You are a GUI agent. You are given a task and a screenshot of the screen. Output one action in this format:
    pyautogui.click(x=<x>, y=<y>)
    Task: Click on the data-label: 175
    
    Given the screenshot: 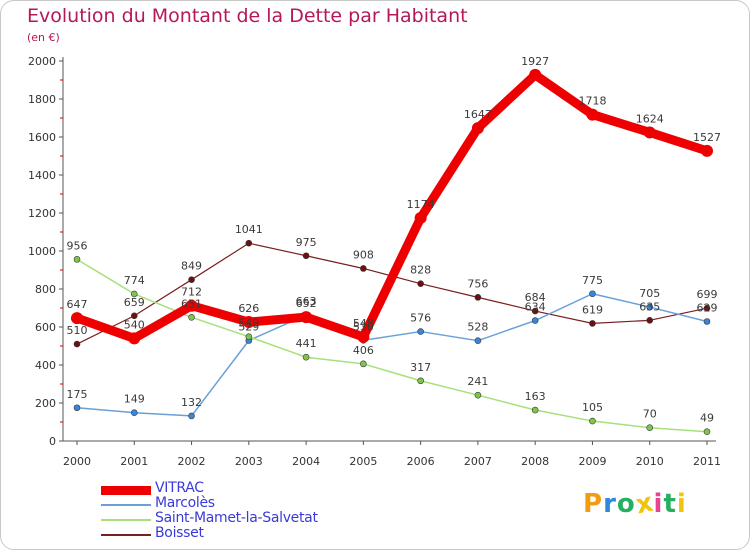 What is the action you would take?
    pyautogui.click(x=77, y=394)
    